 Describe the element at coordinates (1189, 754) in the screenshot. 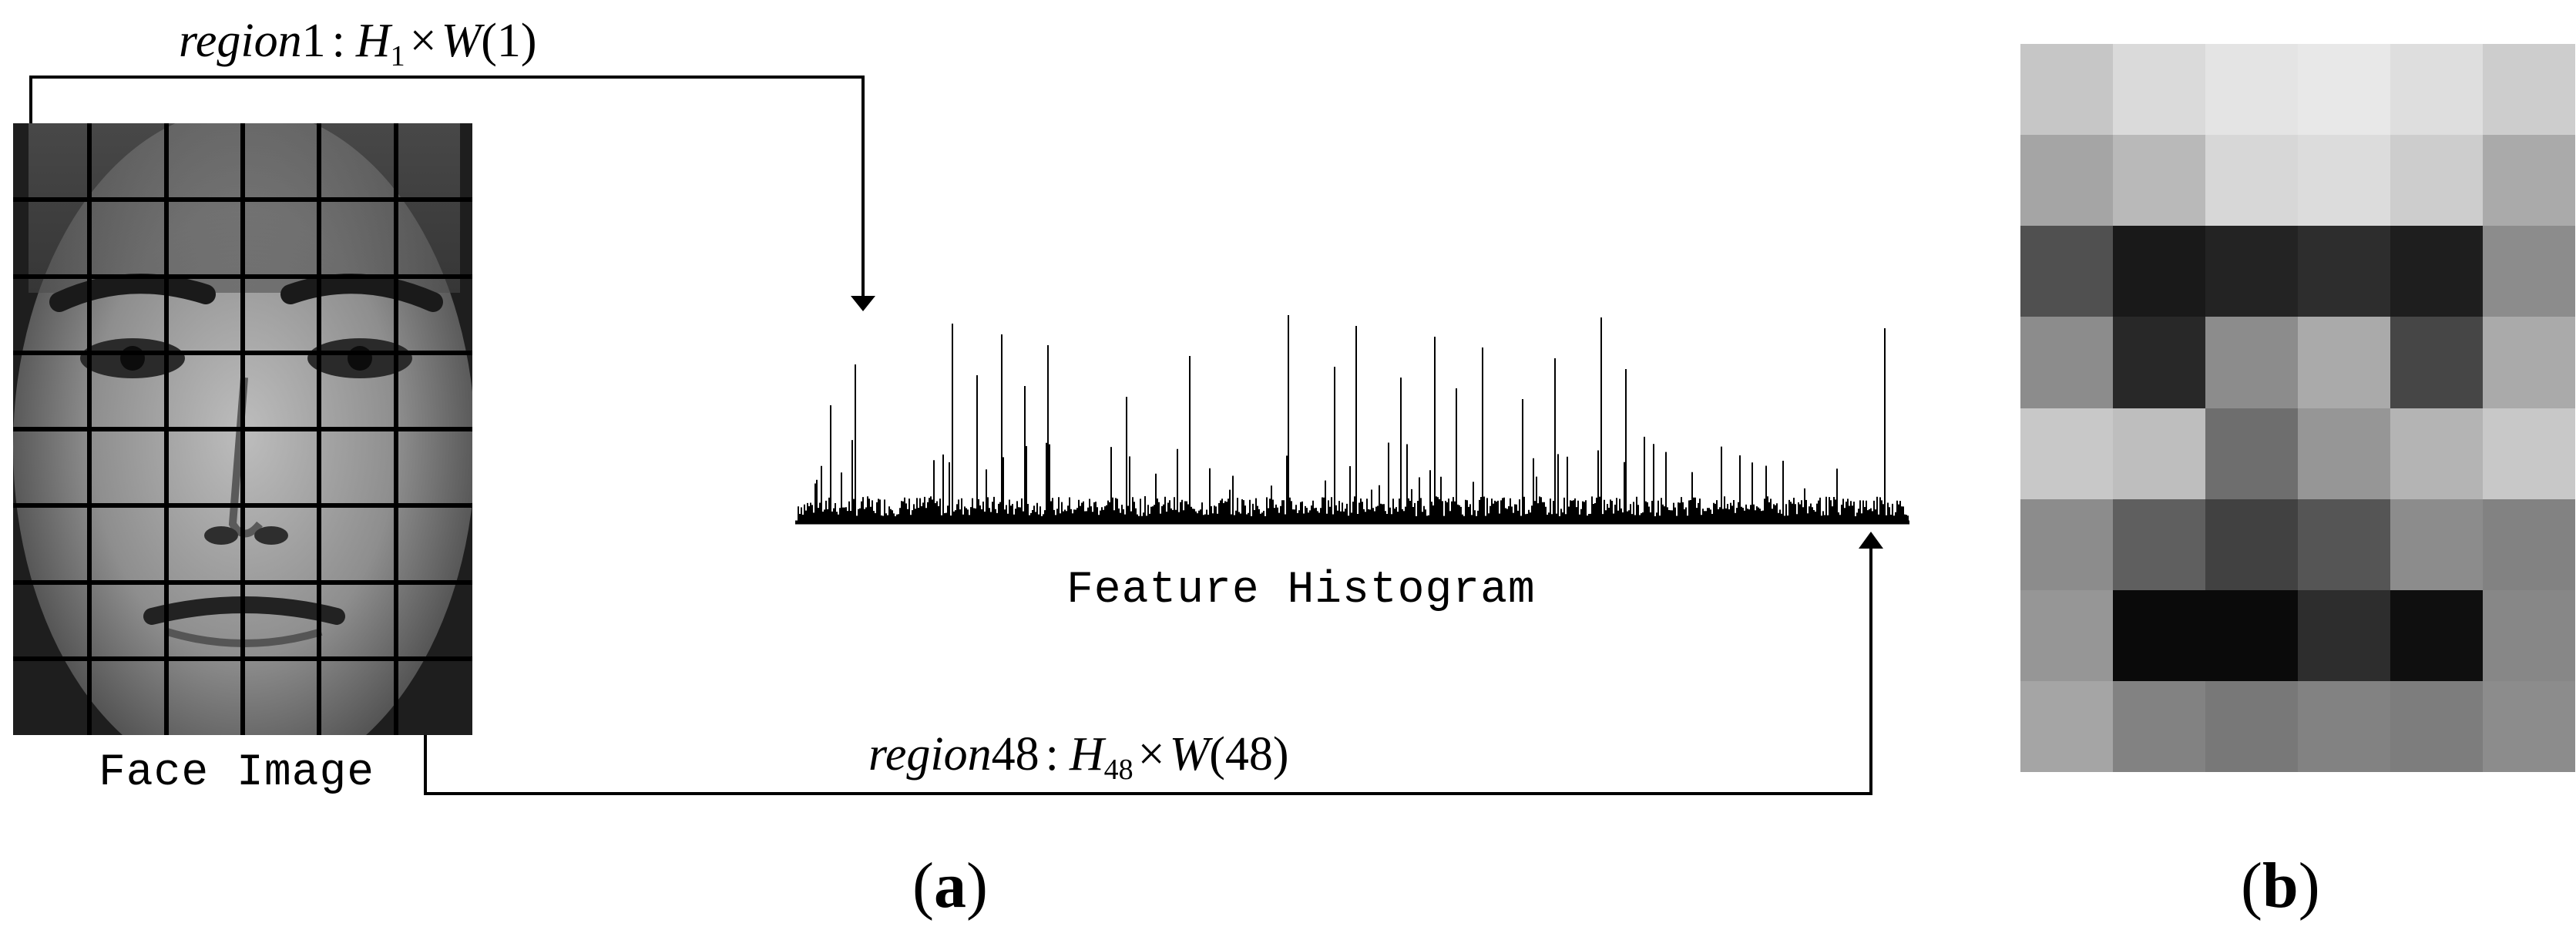

I see `region48-w: W` at that location.